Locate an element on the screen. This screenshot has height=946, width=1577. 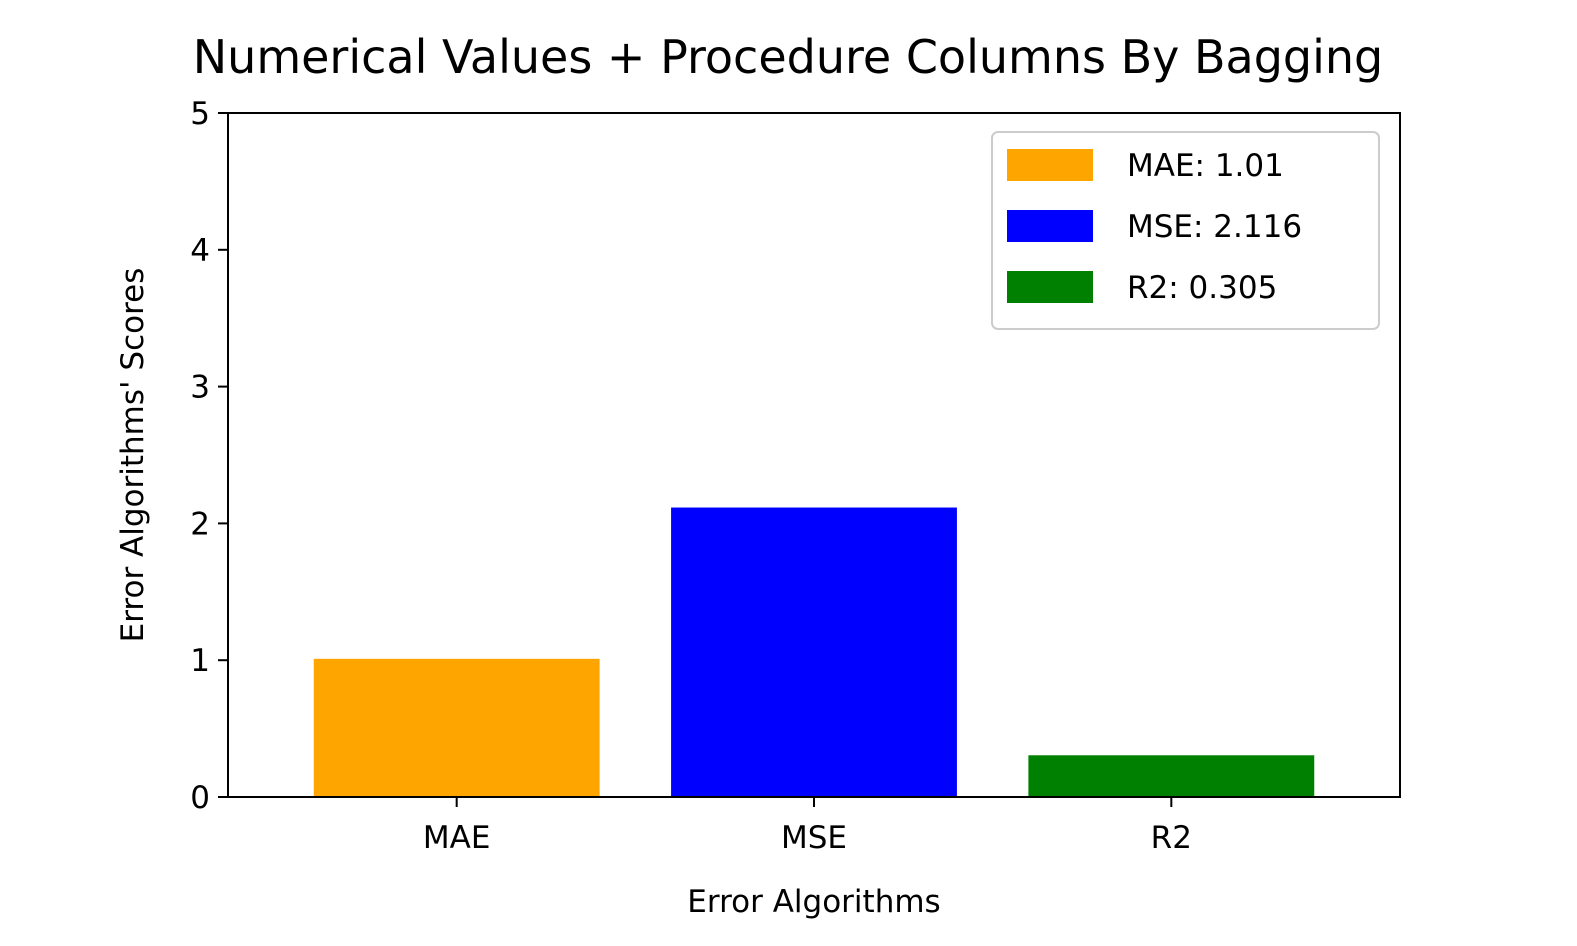
y-axis: 0 1 2 3 4 5 is located at coordinates (209, 456).